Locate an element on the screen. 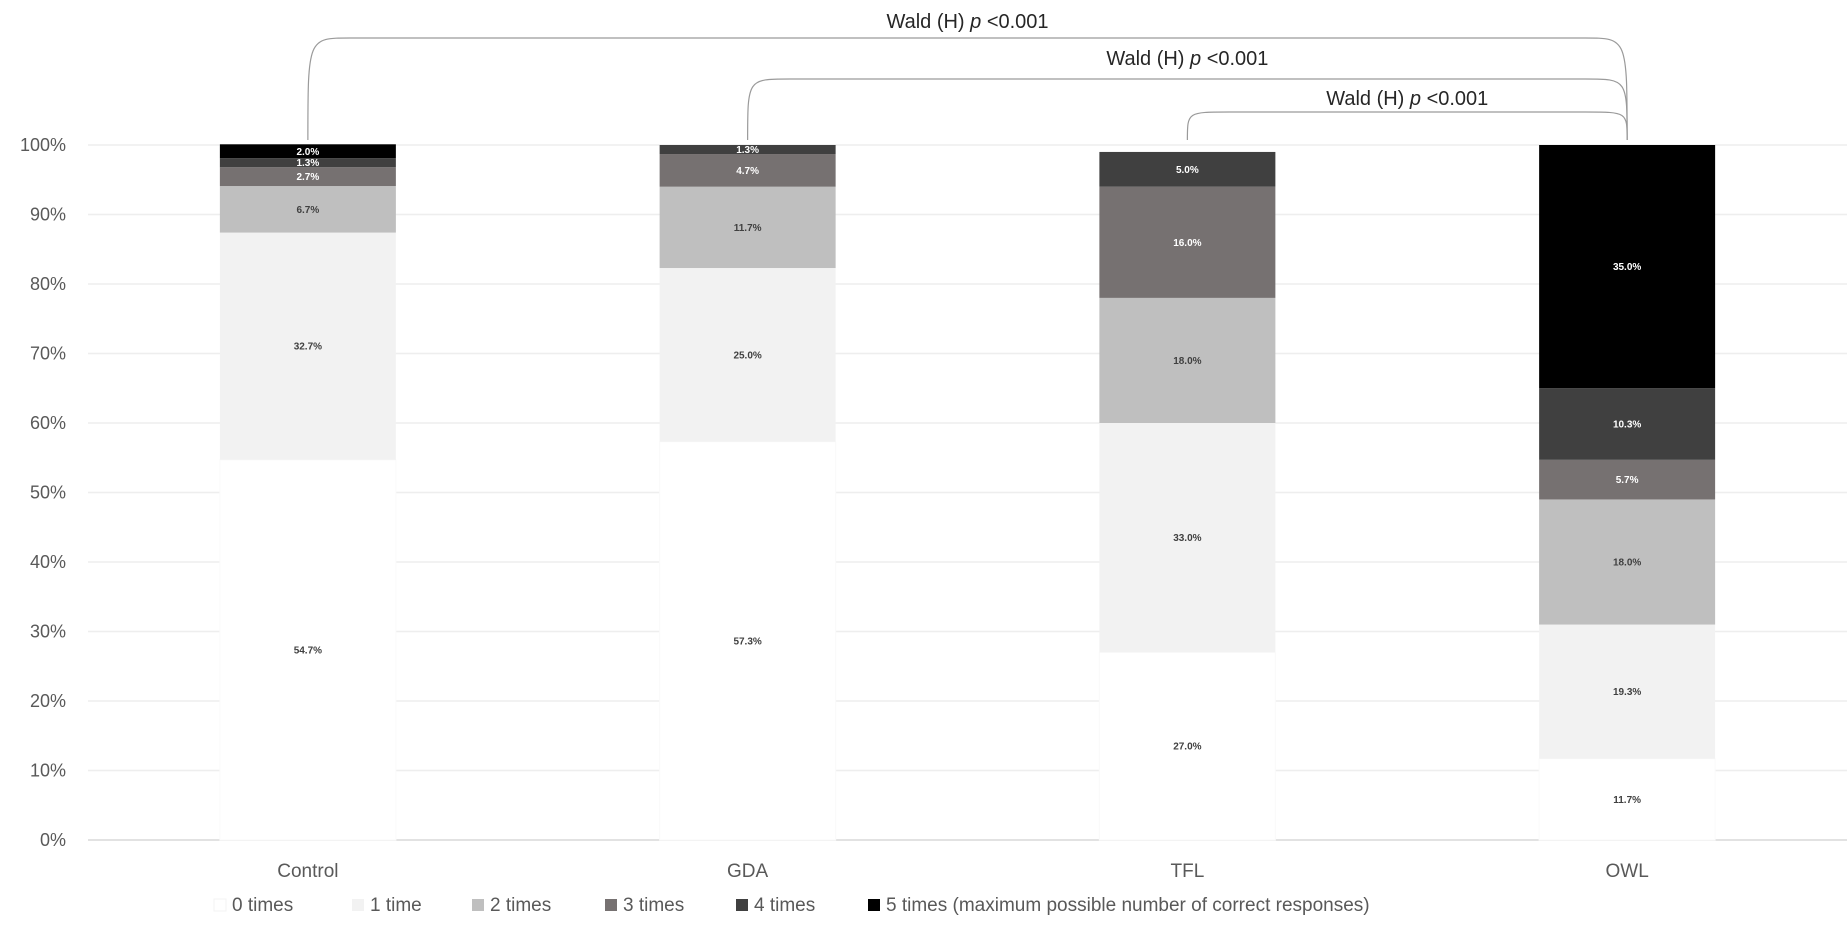 The image size is (1847, 929). data-label: 2.7% is located at coordinates (307, 177).